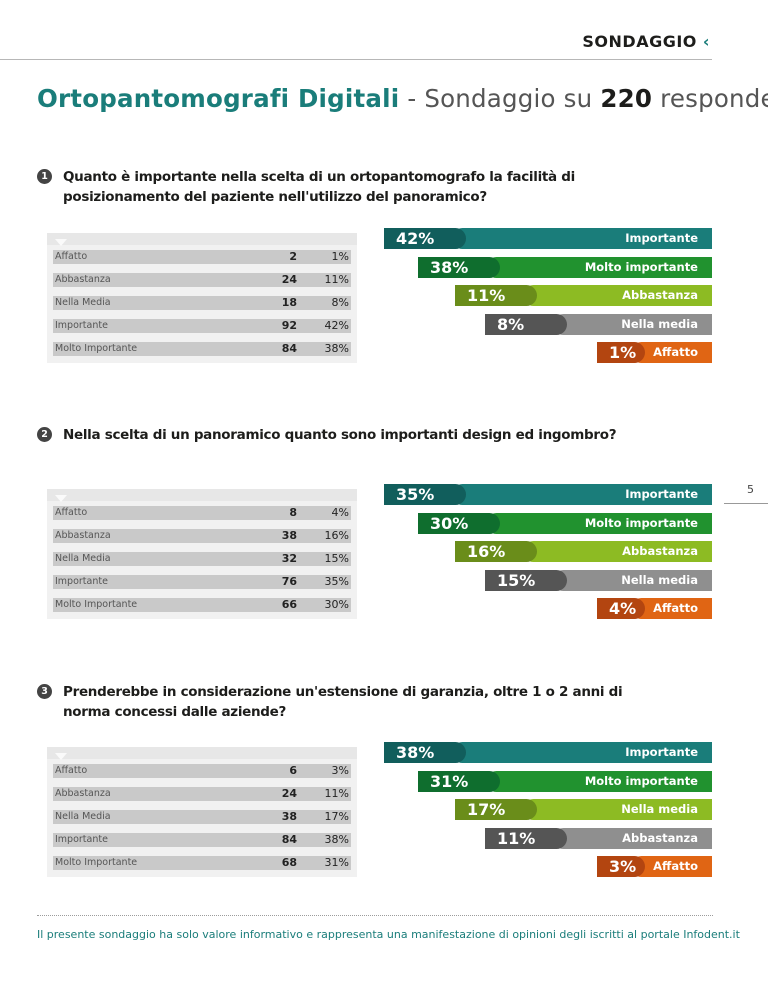  Describe the element at coordinates (548, 494) in the screenshot. I see `result-bar: 35% Importante` at that location.